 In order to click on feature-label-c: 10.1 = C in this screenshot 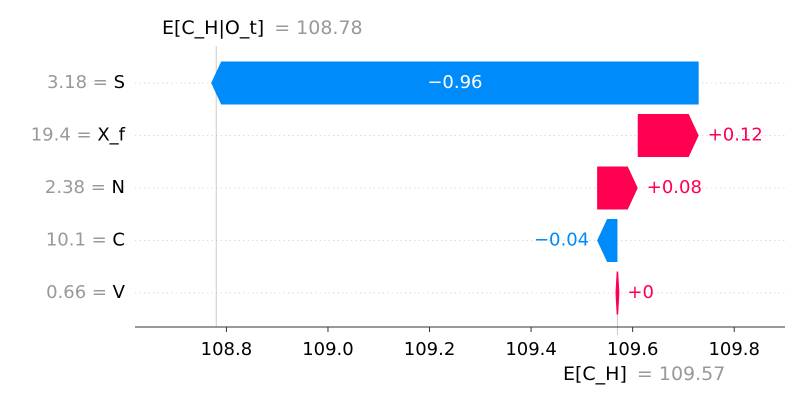, I will do `click(85, 240)`.